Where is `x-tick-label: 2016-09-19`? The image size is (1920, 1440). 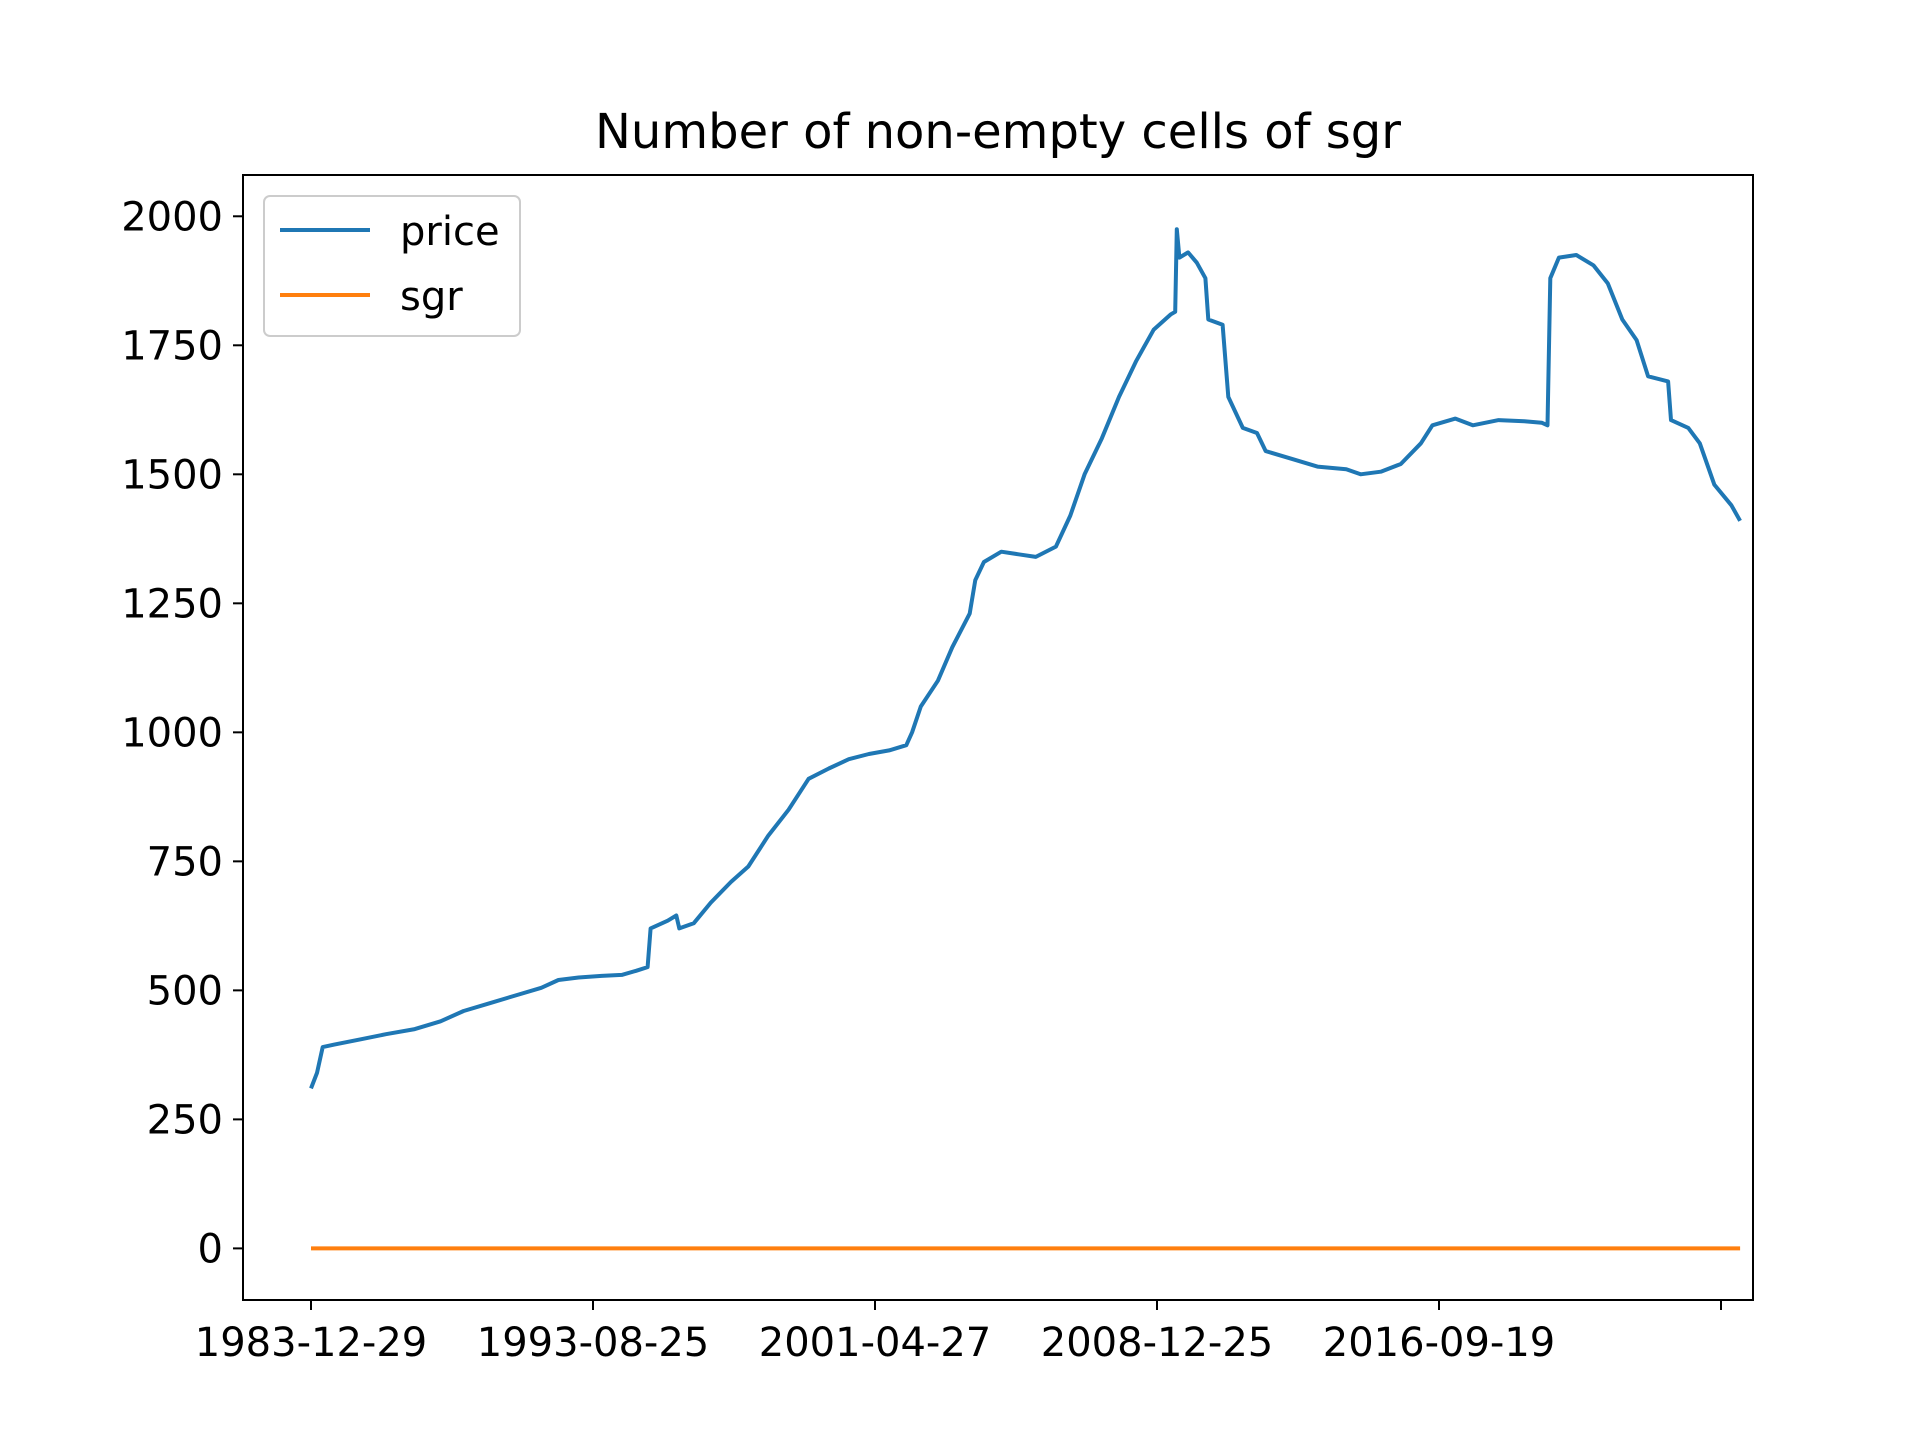 x-tick-label: 2016-09-19 is located at coordinates (1439, 1343).